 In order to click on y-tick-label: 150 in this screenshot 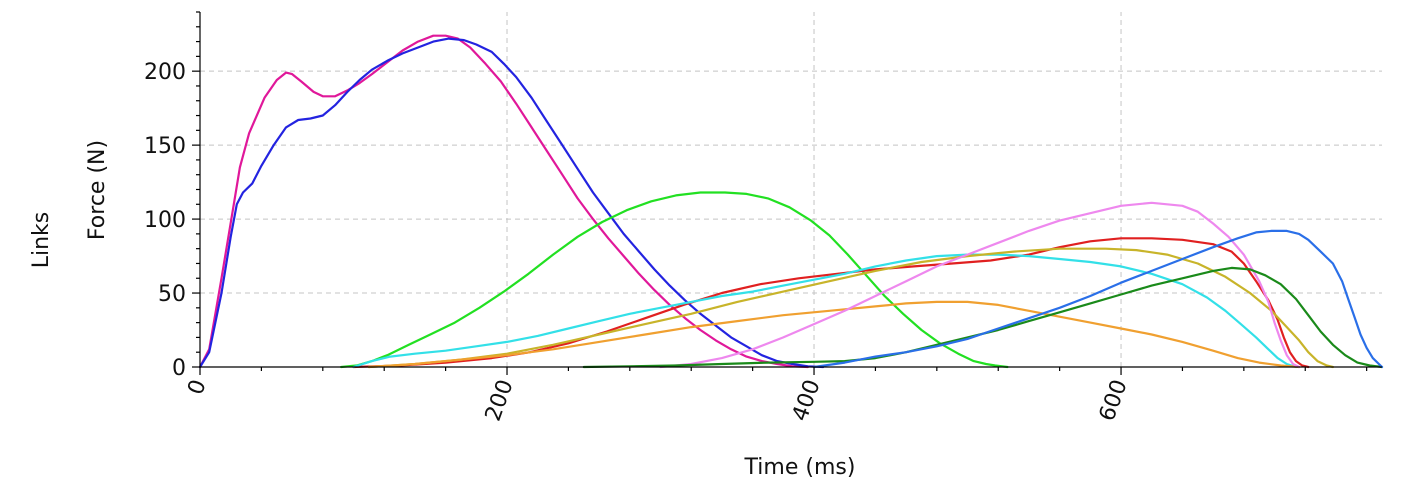, I will do `click(165, 146)`.